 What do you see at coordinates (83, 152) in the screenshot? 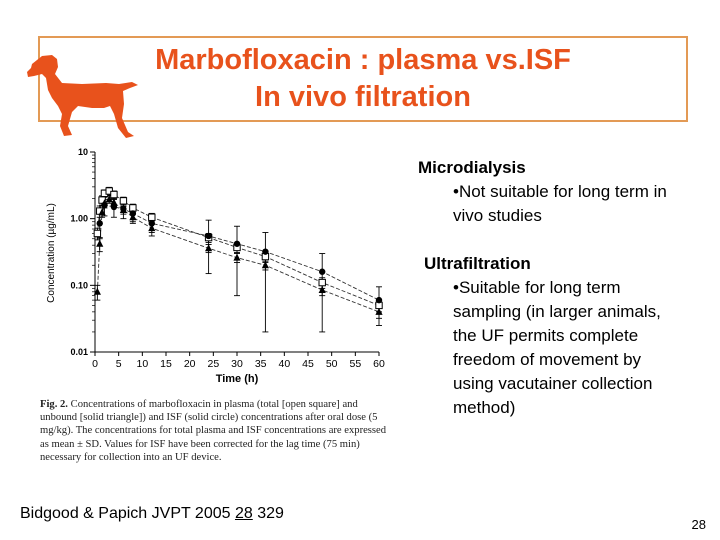
I see `y-tick-label: 10` at bounding box center [83, 152].